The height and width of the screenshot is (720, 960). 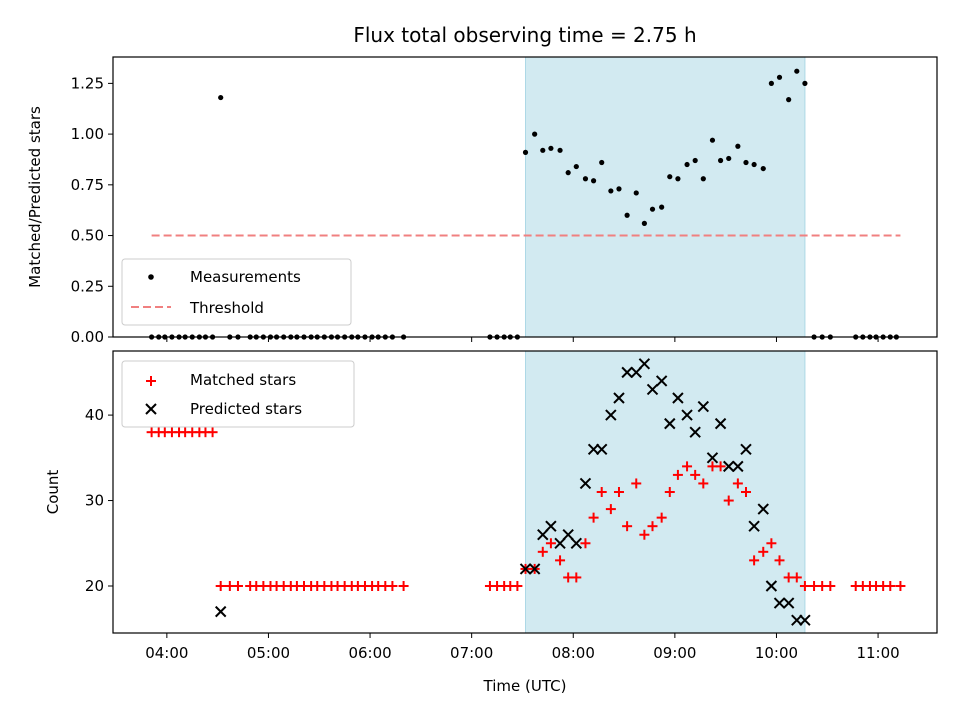 I want to click on x-tick-label: 10:00, so click(x=776, y=653).